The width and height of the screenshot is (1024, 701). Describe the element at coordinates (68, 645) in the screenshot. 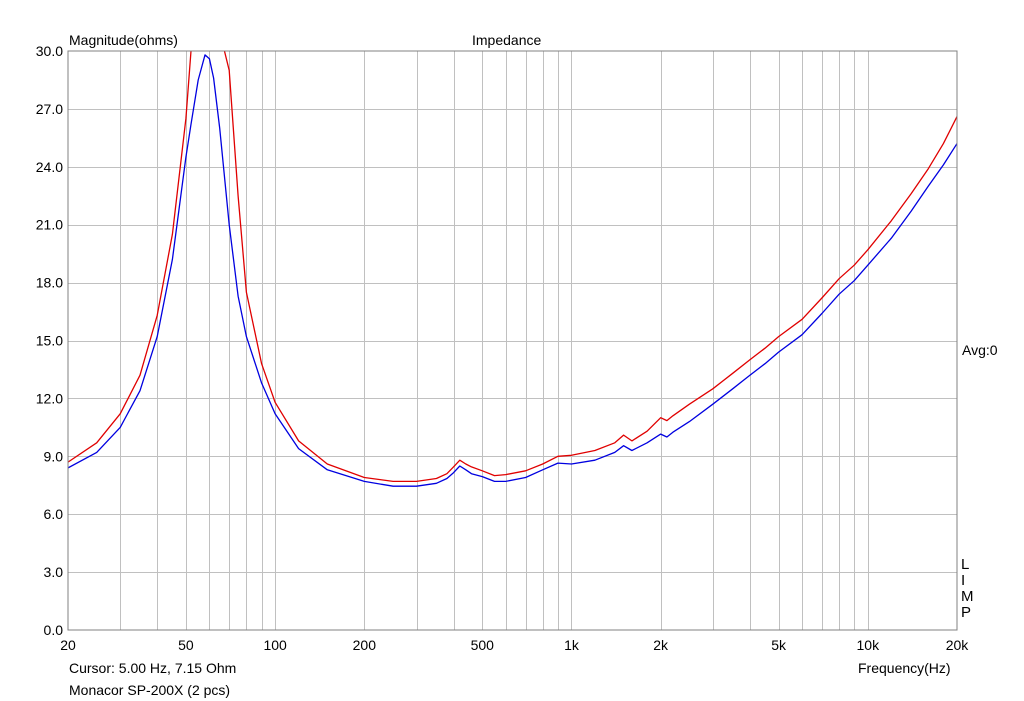

I see `x-tick-label: 20` at that location.